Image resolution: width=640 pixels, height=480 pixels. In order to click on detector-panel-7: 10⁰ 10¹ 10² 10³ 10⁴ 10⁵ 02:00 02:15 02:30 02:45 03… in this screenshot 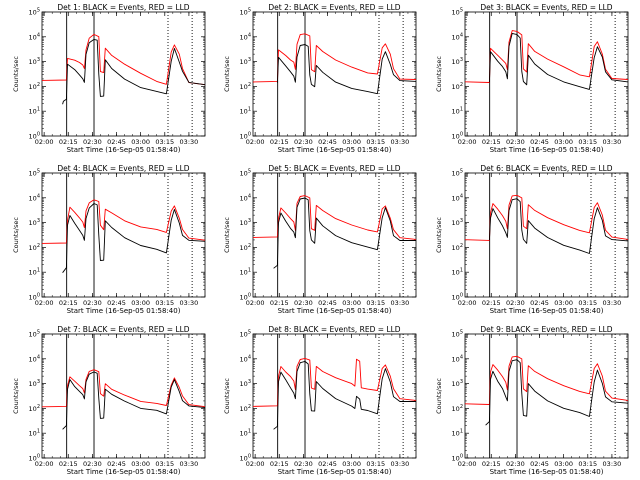, I will do `click(109, 400)`.